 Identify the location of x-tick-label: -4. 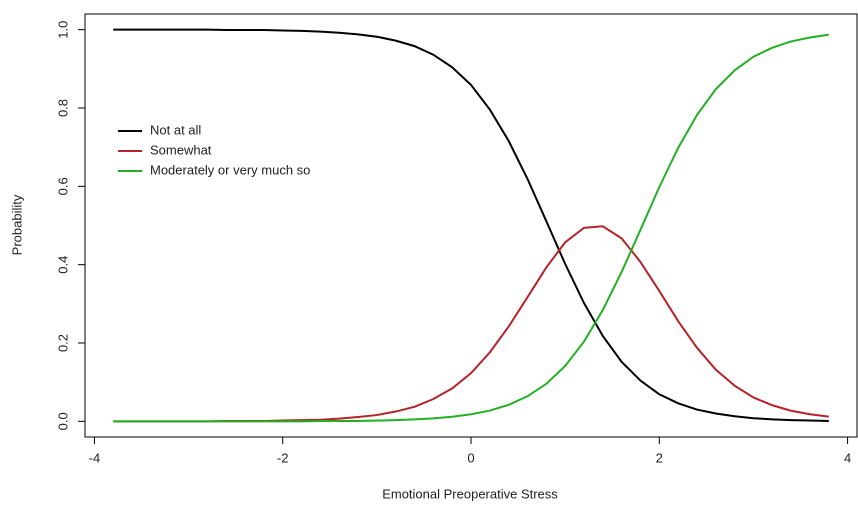
(95, 457).